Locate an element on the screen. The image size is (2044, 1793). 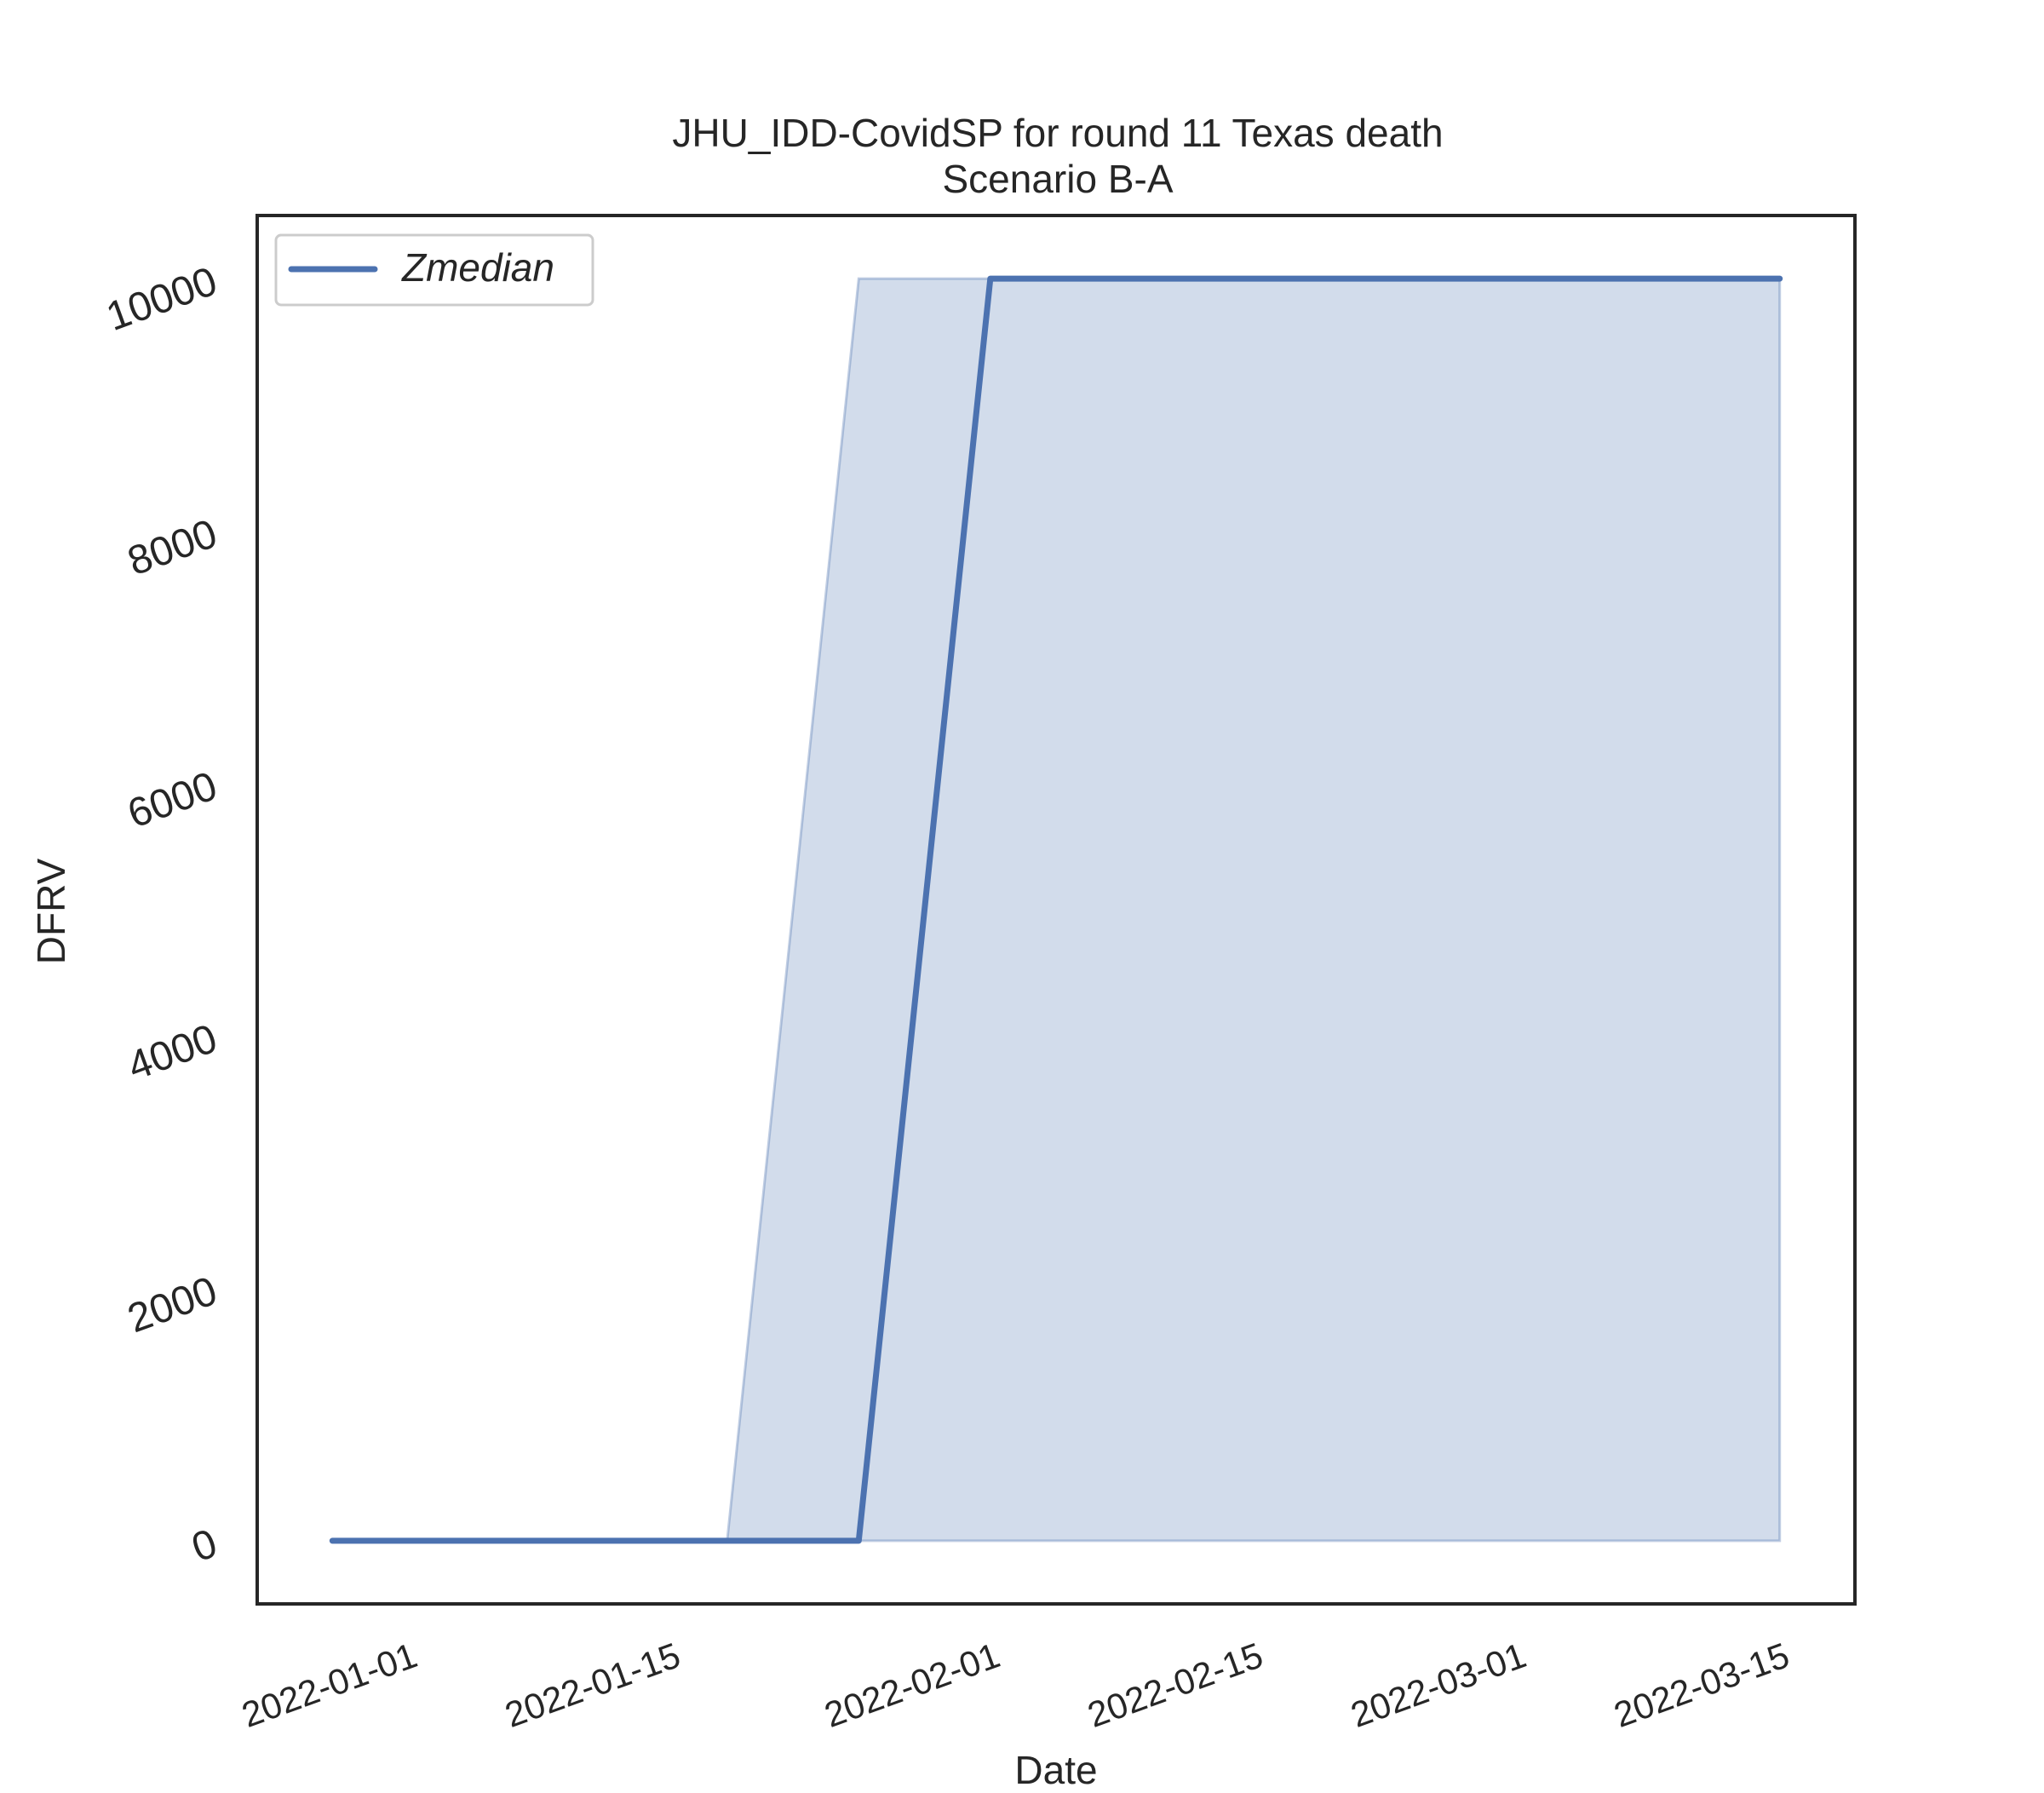
legend-box is located at coordinates (434, 270).